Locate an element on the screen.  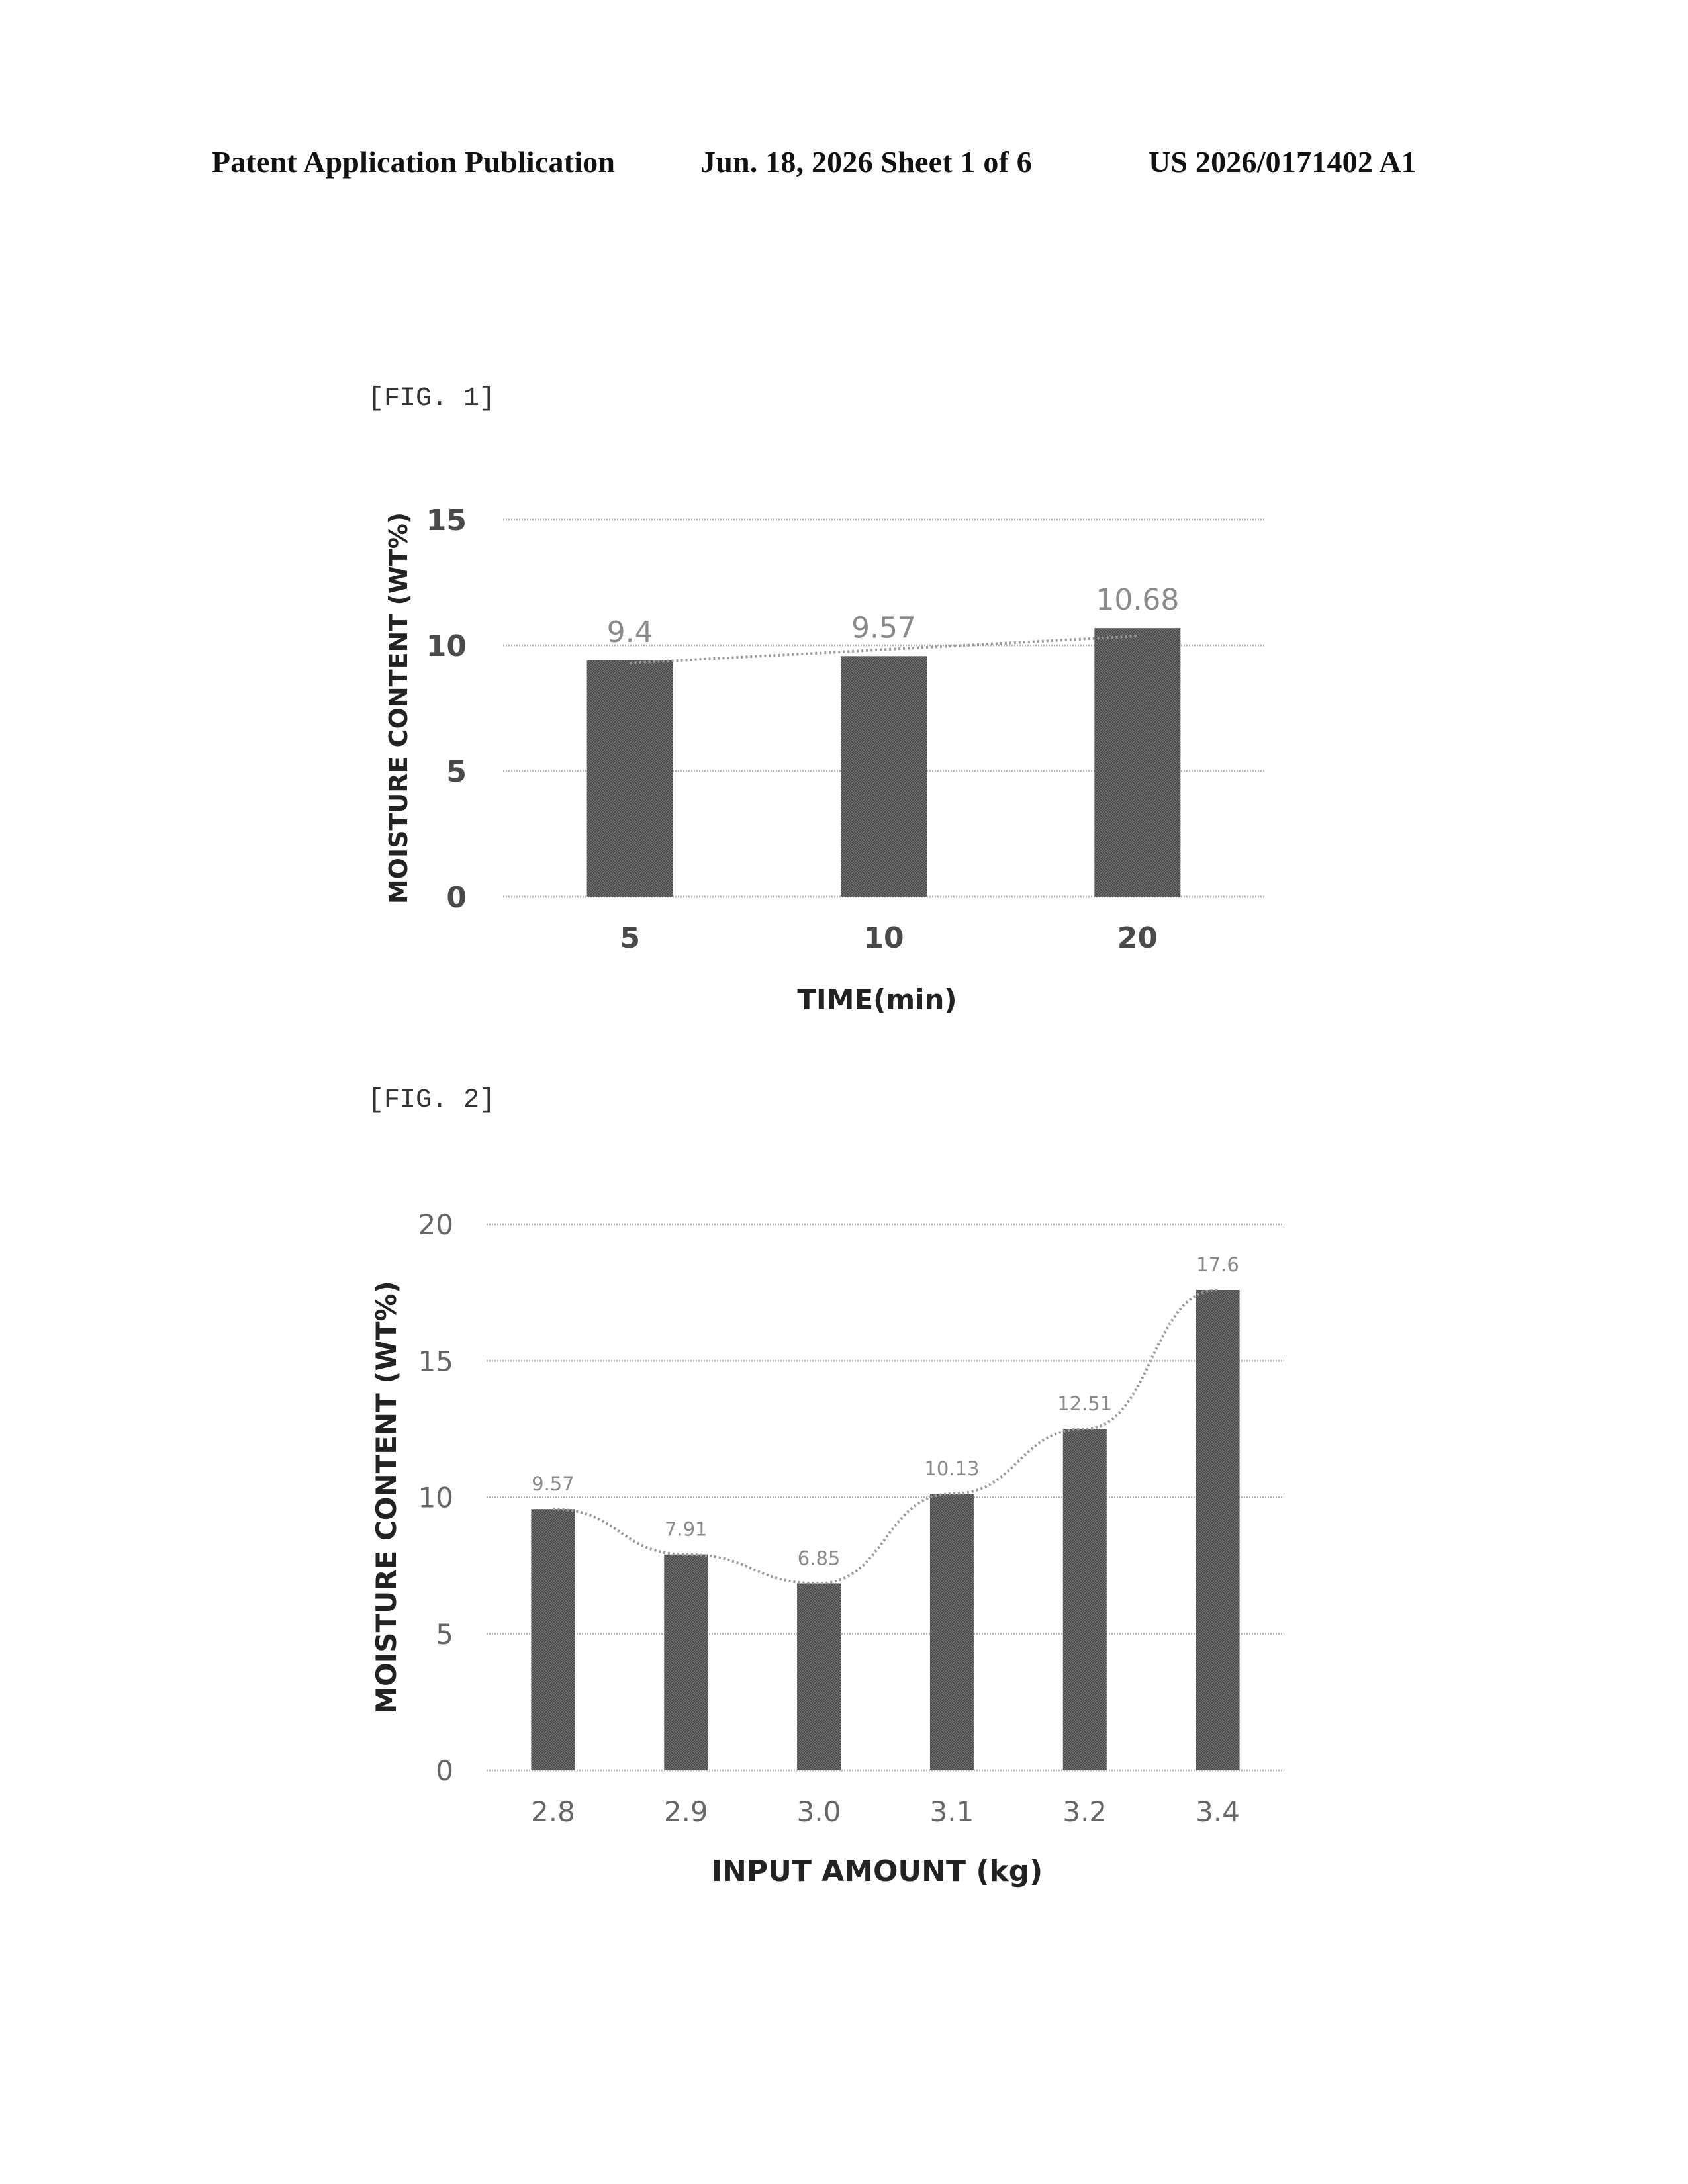
fig1-x-tick-label: 20 is located at coordinates (1137, 938).